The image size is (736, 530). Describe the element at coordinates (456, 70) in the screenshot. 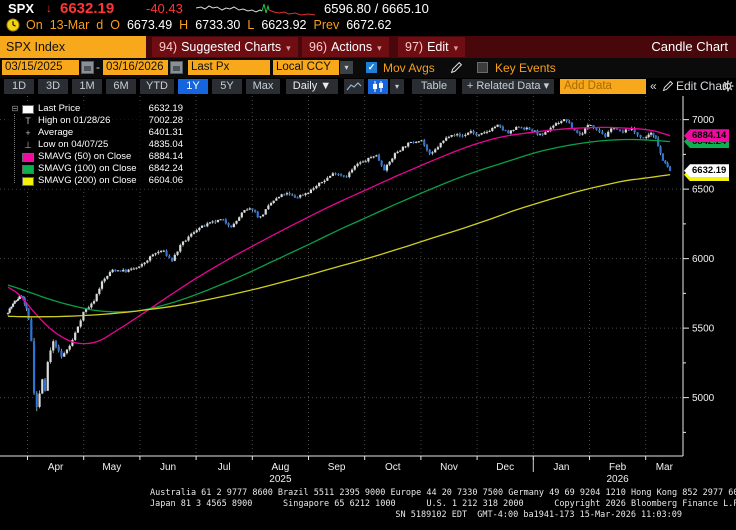

I see `edit-mov-avgs-pencil-icon` at that location.